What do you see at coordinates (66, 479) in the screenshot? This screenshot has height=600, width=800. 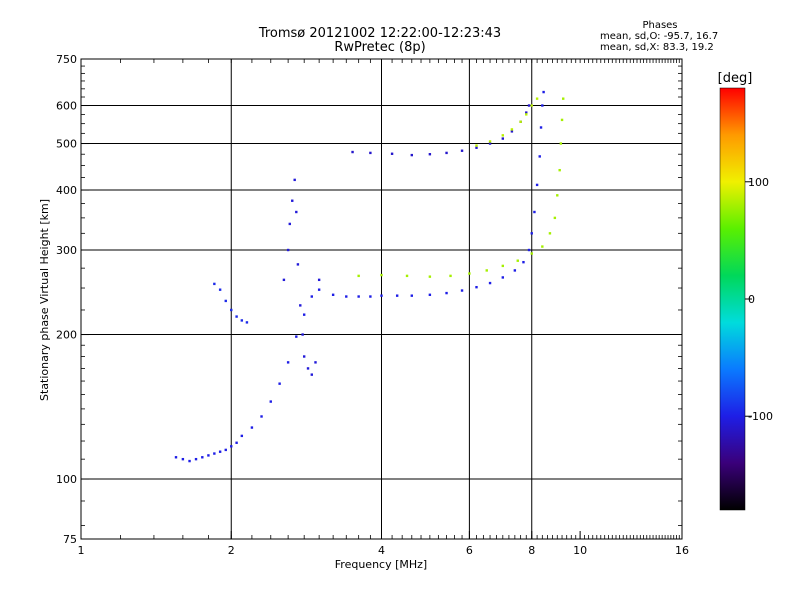 I see `y-tick-label: 100` at bounding box center [66, 479].